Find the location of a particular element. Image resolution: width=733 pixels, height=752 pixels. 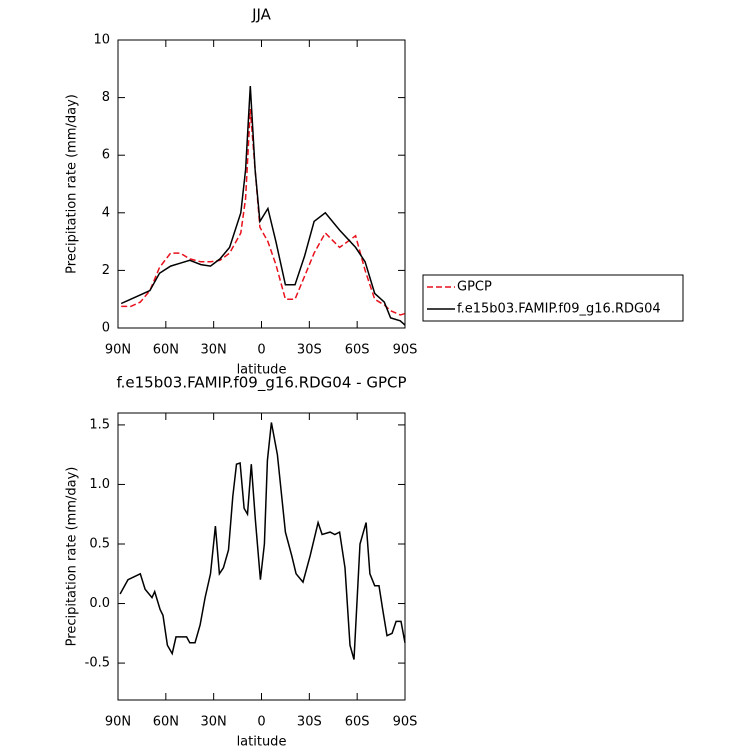

chart-title: JJA is located at coordinates (261, 15).